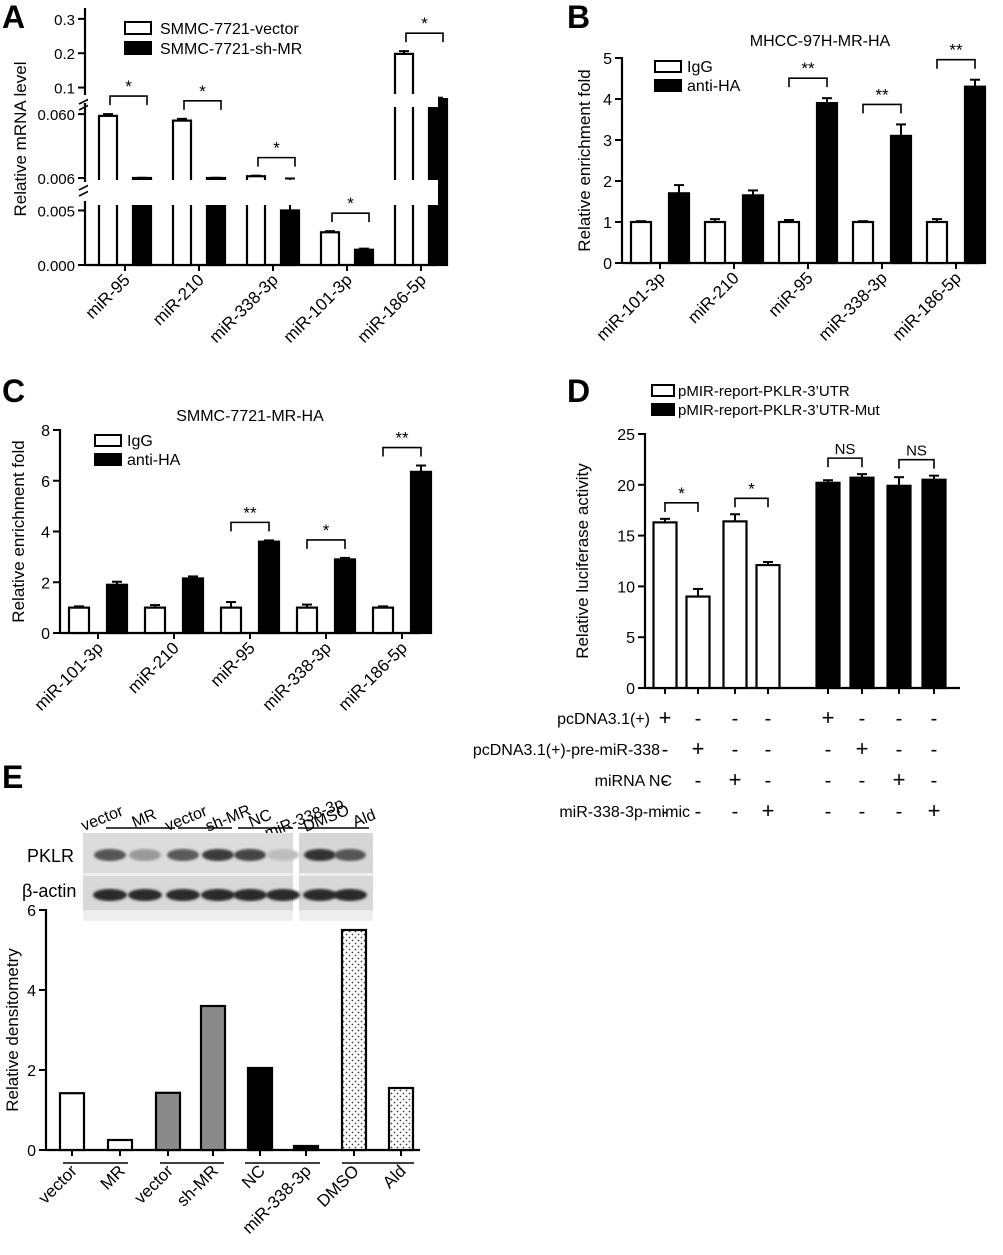 The width and height of the screenshot is (1003, 1255). Describe the element at coordinates (20, 139) in the screenshot. I see `y-axis-label: Relative mRNA level` at that location.